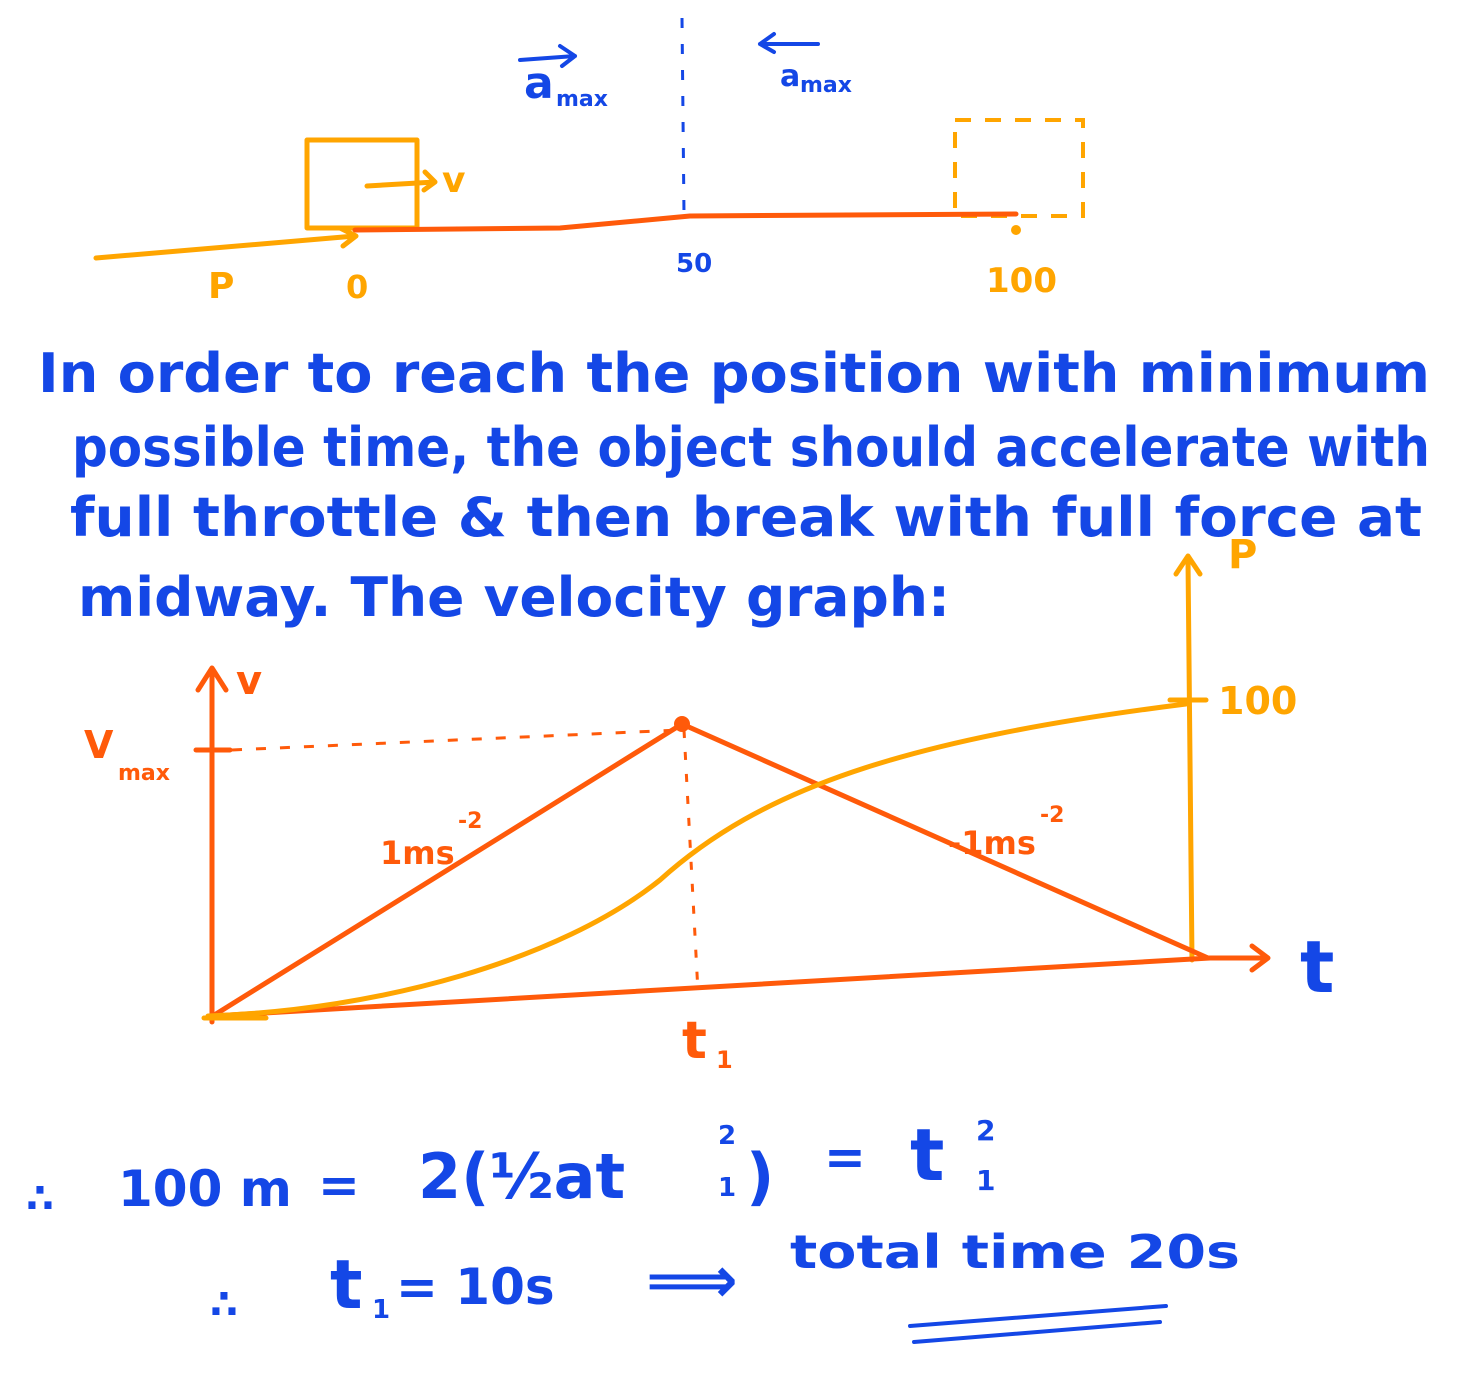 The width and height of the screenshot is (1466, 1386). I want to click on eq2-lhs-sub: 1, so click(381, 1310).